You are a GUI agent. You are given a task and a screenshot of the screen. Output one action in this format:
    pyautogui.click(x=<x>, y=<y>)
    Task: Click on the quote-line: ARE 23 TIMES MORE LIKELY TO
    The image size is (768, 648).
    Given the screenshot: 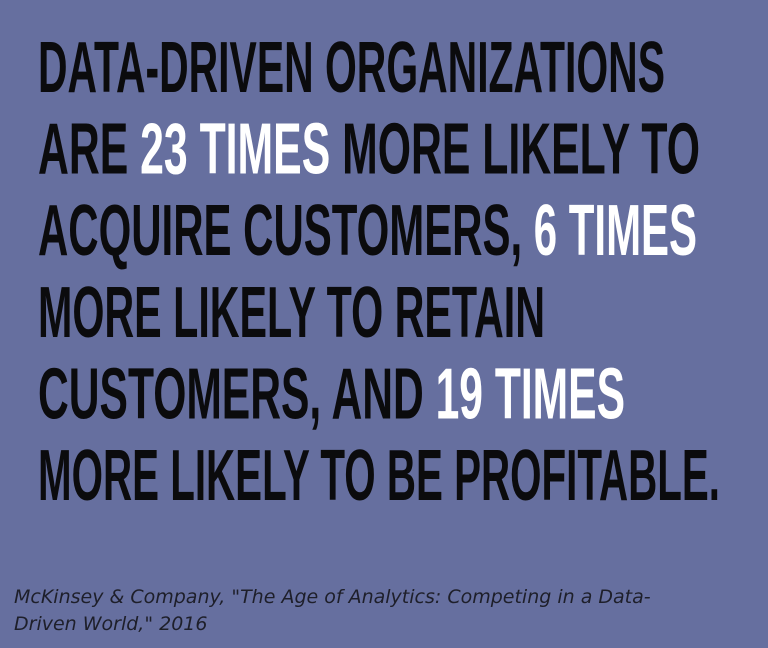 What is the action you would take?
    pyautogui.click(x=369, y=150)
    